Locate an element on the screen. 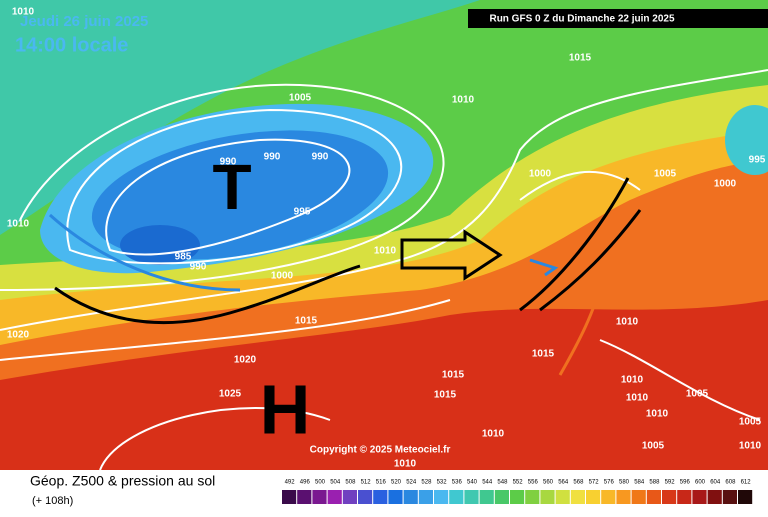  high-letter: H is located at coordinates (285, 409).